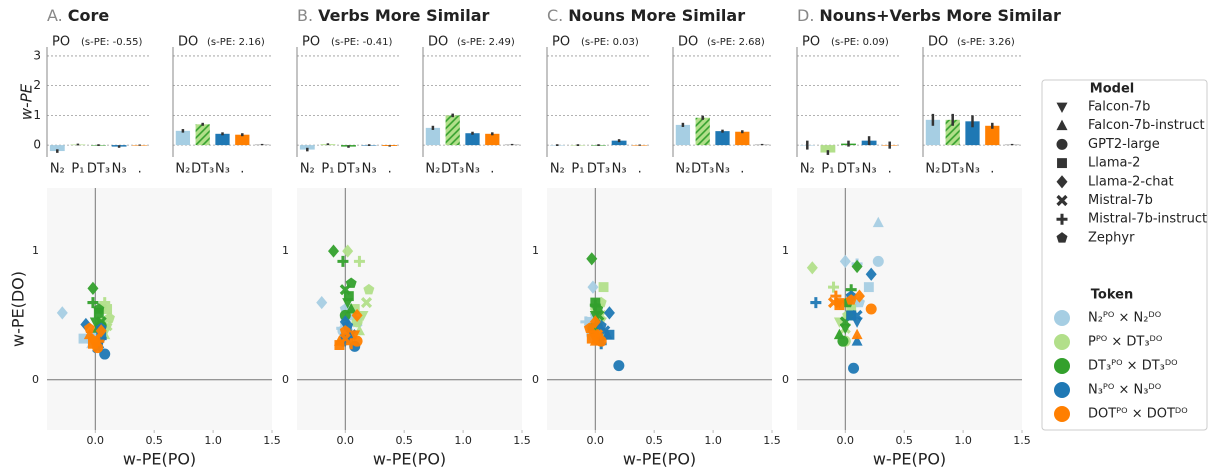  What do you see at coordinates (236, 42) in the screenshot?
I see `subplot-subtitle: (s-PE: 2.16)` at bounding box center [236, 42].